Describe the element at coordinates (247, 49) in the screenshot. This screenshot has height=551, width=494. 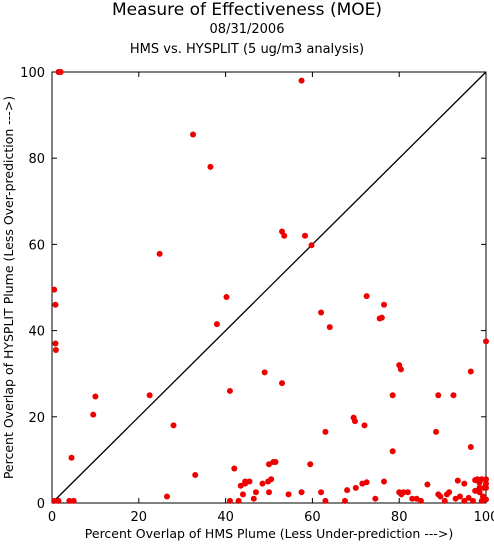
I see `chart-subtitle-analysis: HMS vs. HYSPLIT (5 ug/m3 analysis)` at that location.